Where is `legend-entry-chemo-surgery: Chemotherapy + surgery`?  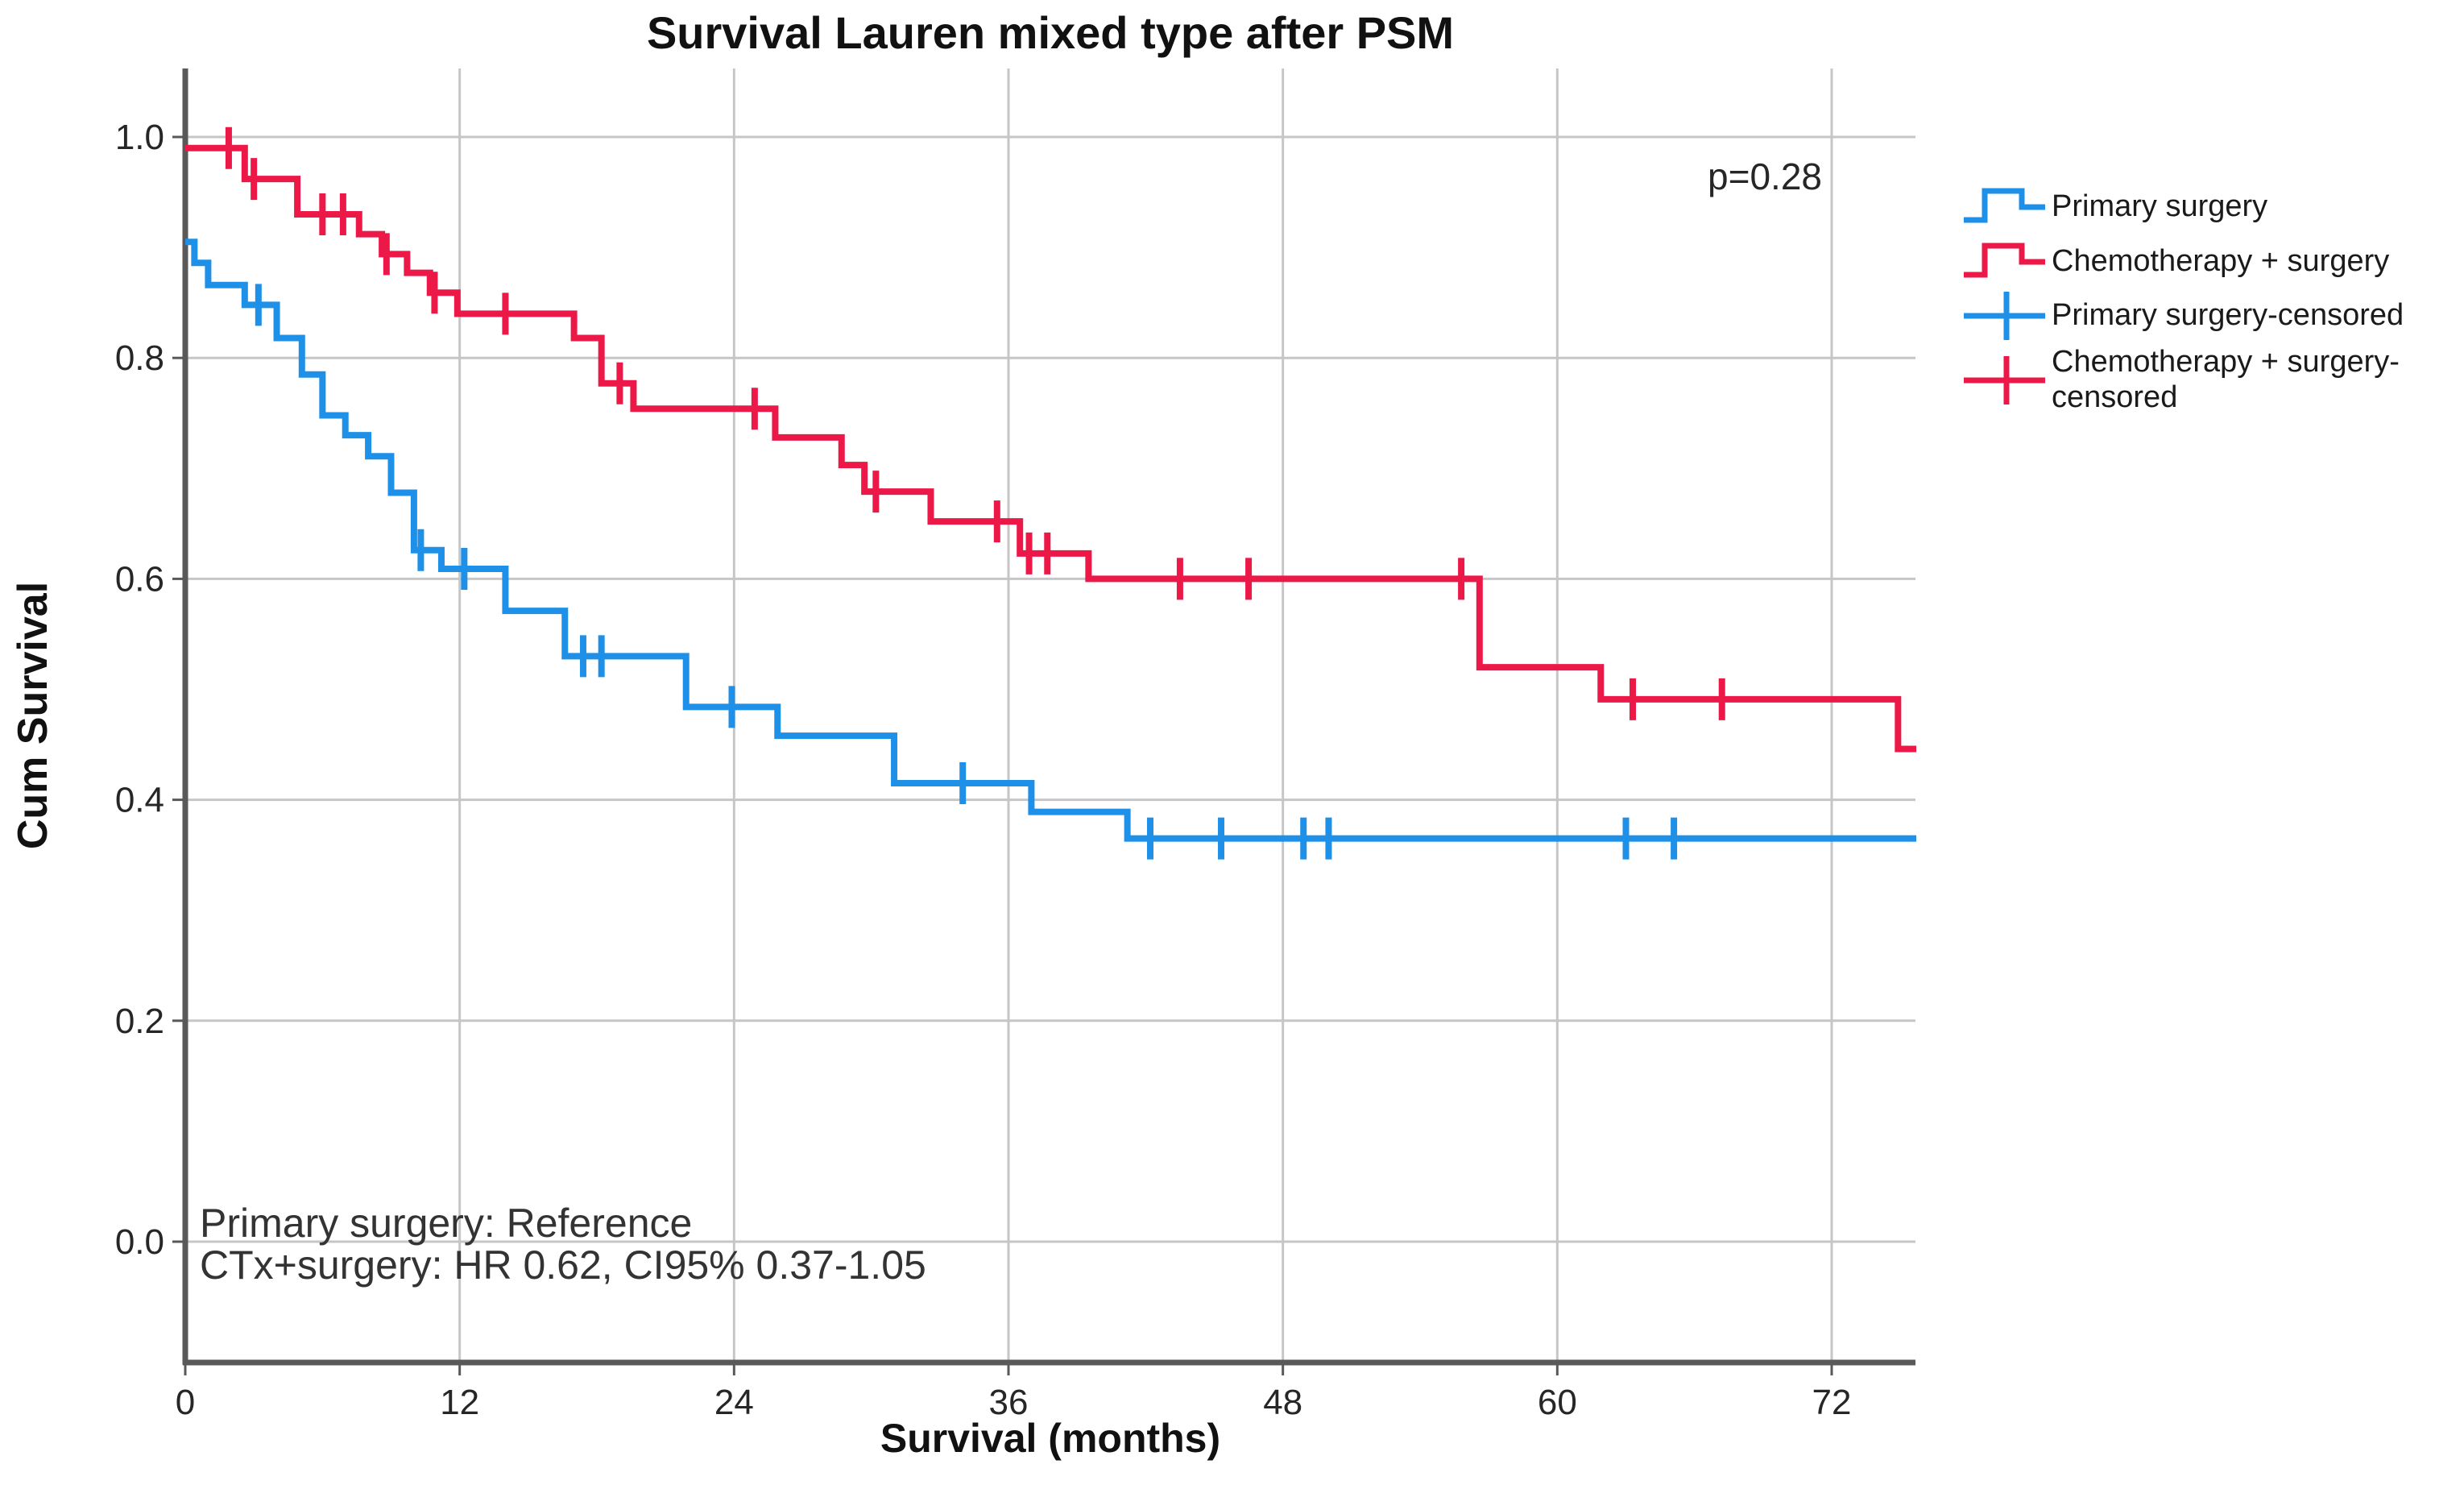
legend-entry-chemo-surgery: Chemotherapy + surgery is located at coordinates (2175, 262).